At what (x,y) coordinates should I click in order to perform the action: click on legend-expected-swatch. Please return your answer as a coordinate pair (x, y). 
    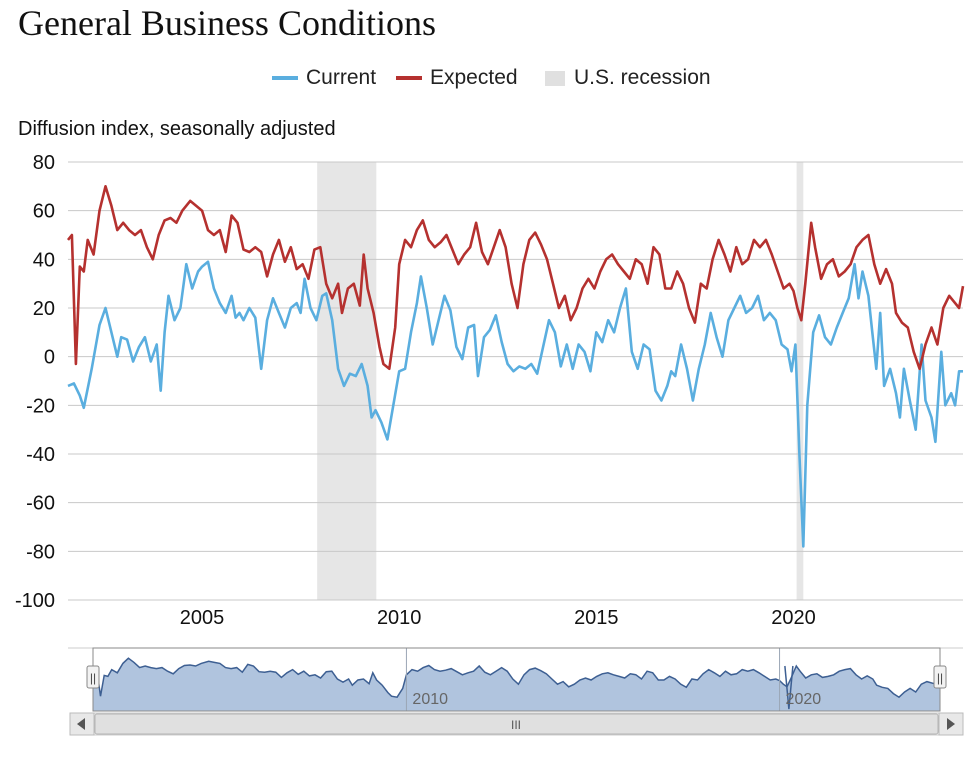
    Looking at the image, I should click on (409, 78).